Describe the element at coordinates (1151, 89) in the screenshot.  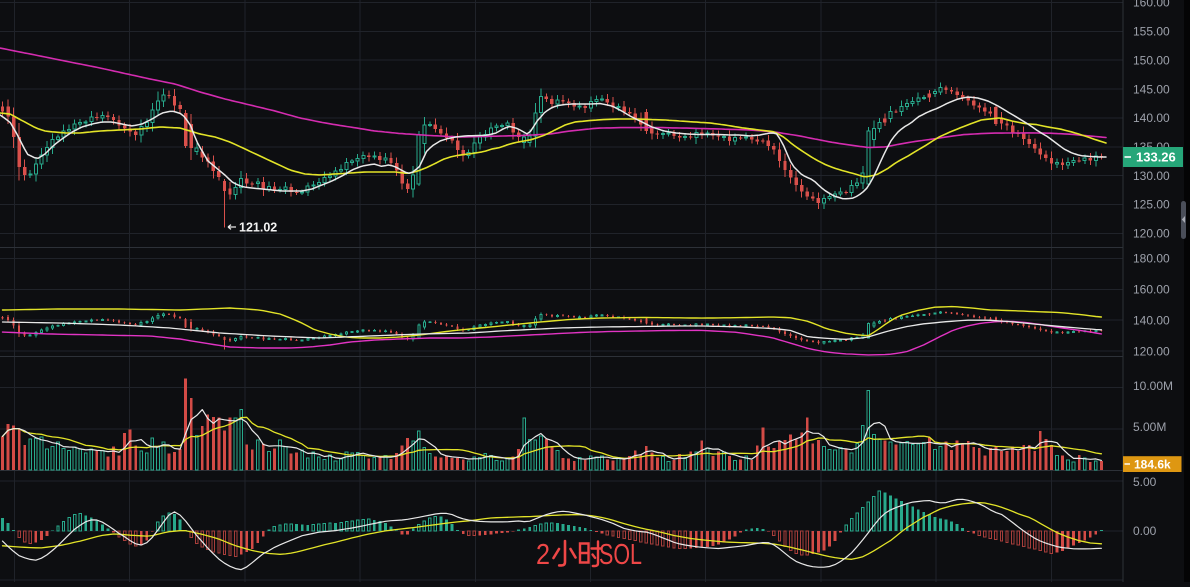
I see `svg-text: 145.00` at that location.